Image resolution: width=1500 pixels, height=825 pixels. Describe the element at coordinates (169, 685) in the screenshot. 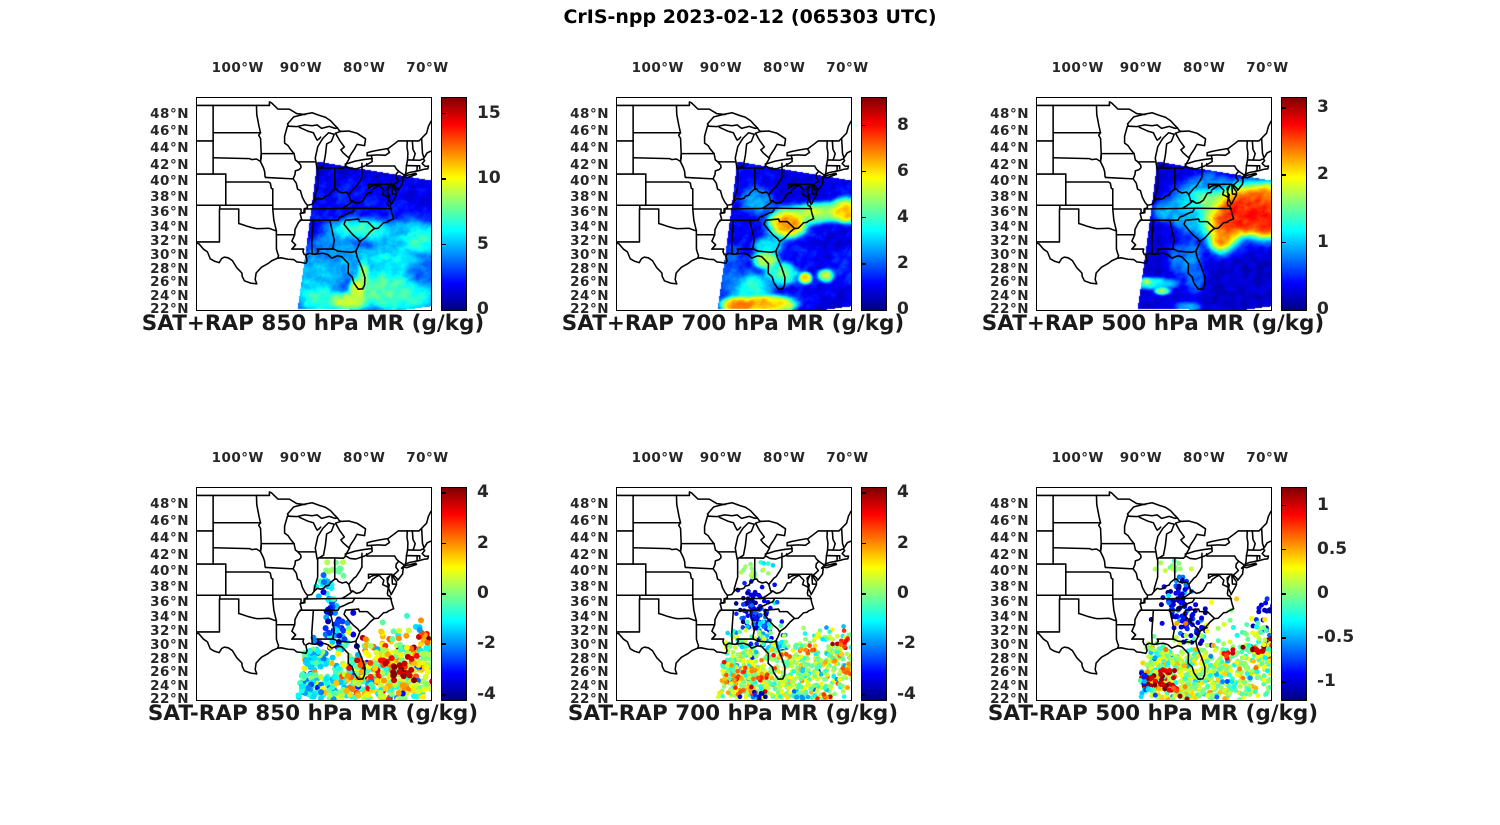

I see `latitude-tick-label: 24°N` at that location.